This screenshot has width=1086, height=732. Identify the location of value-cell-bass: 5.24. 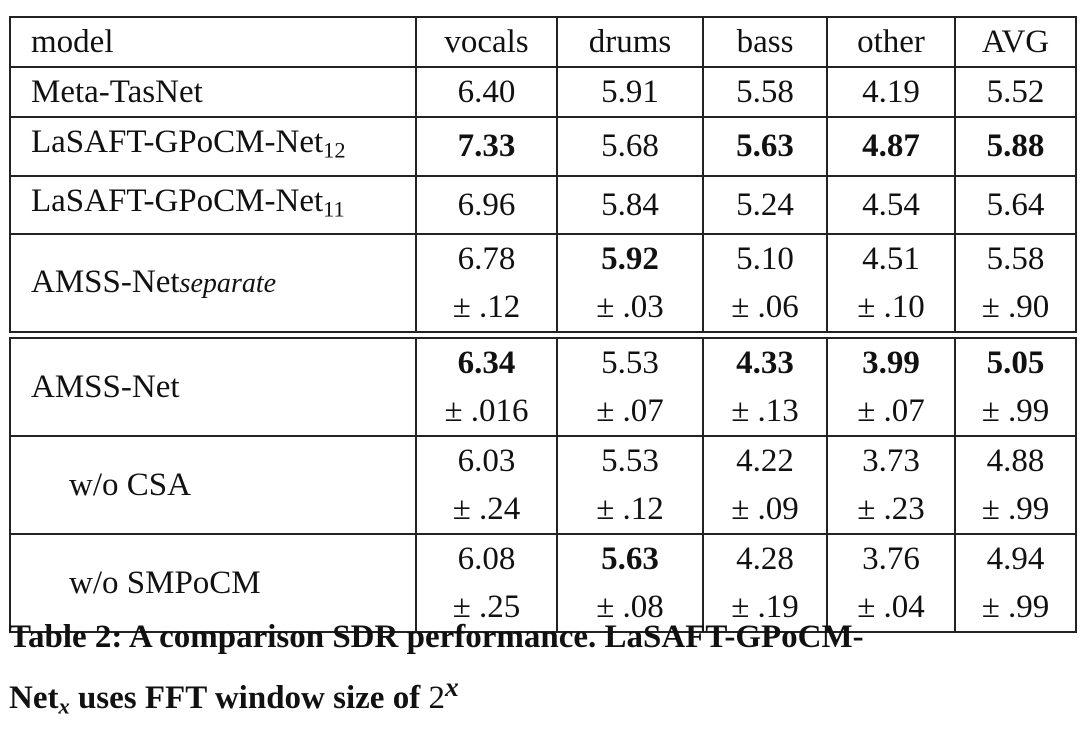
(765, 205).